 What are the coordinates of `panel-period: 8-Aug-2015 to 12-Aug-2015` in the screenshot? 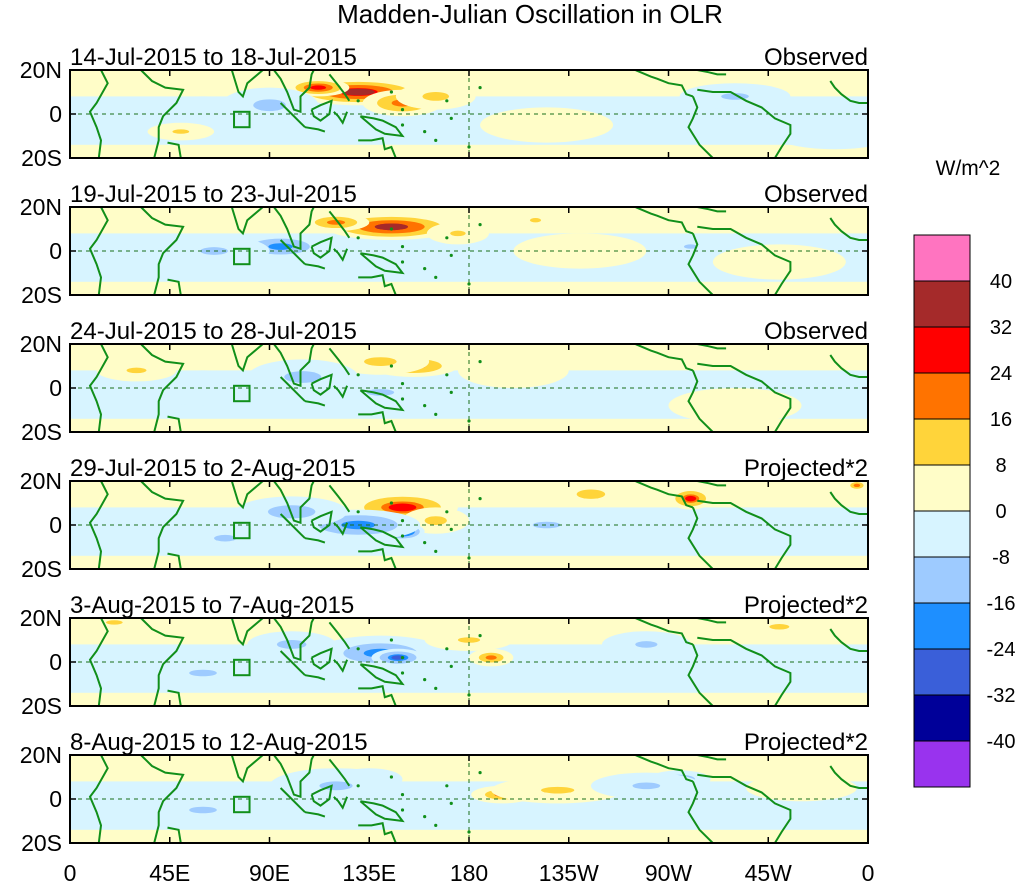 It's located at (219, 742).